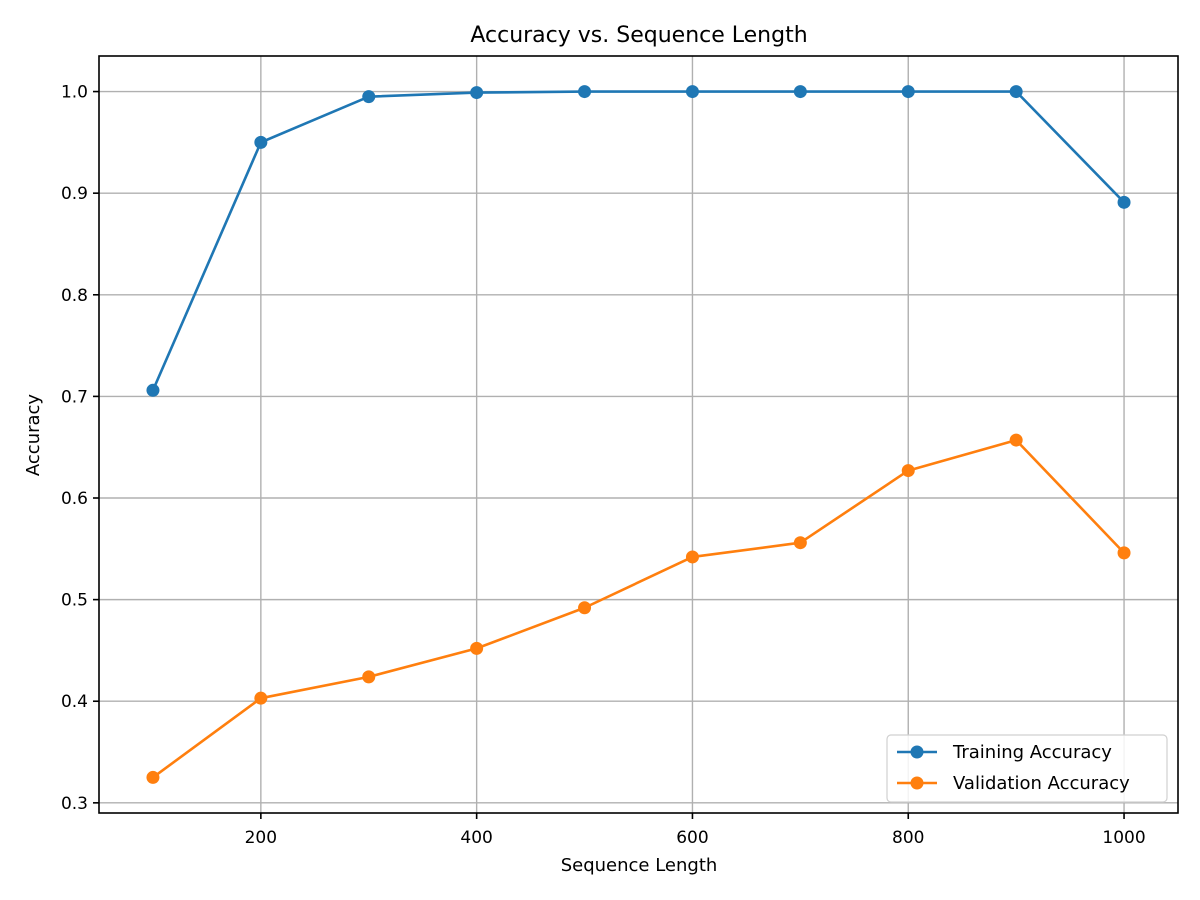 The image size is (1200, 900). What do you see at coordinates (74, 296) in the screenshot?
I see `y-tick-label: 0.8` at bounding box center [74, 296].